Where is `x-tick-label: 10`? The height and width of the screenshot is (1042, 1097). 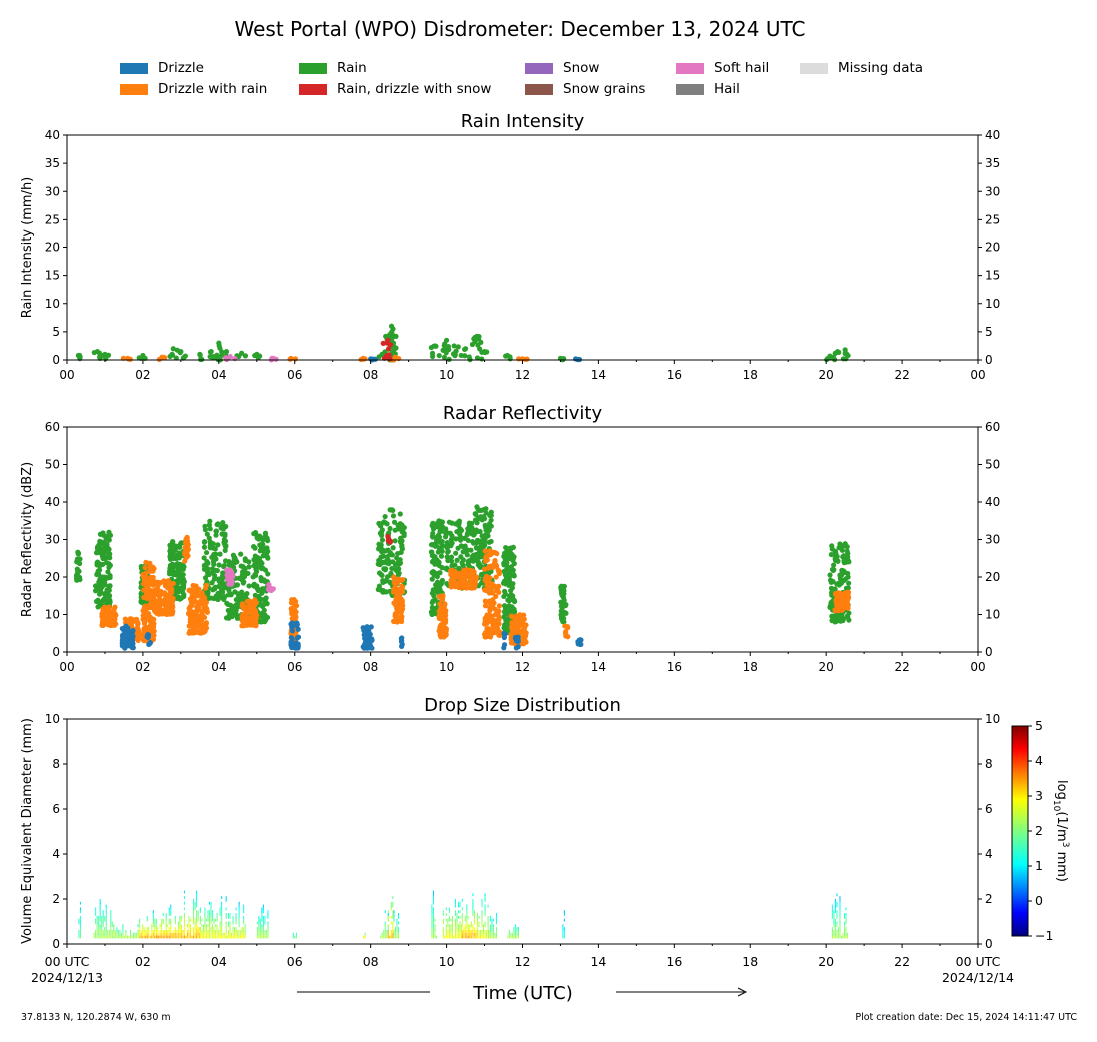
x-tick-label: 10 is located at coordinates (446, 375).